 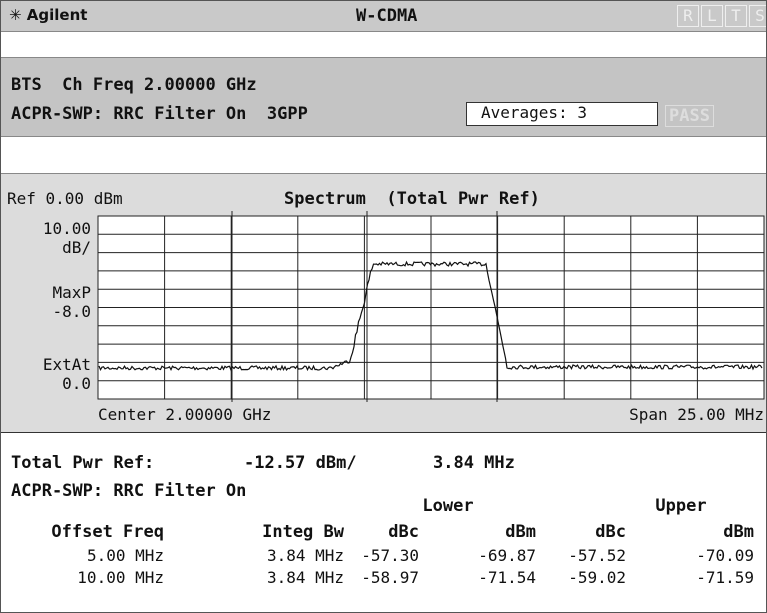 What do you see at coordinates (71, 311) in the screenshot?
I see `detector-label: -8.0` at bounding box center [71, 311].